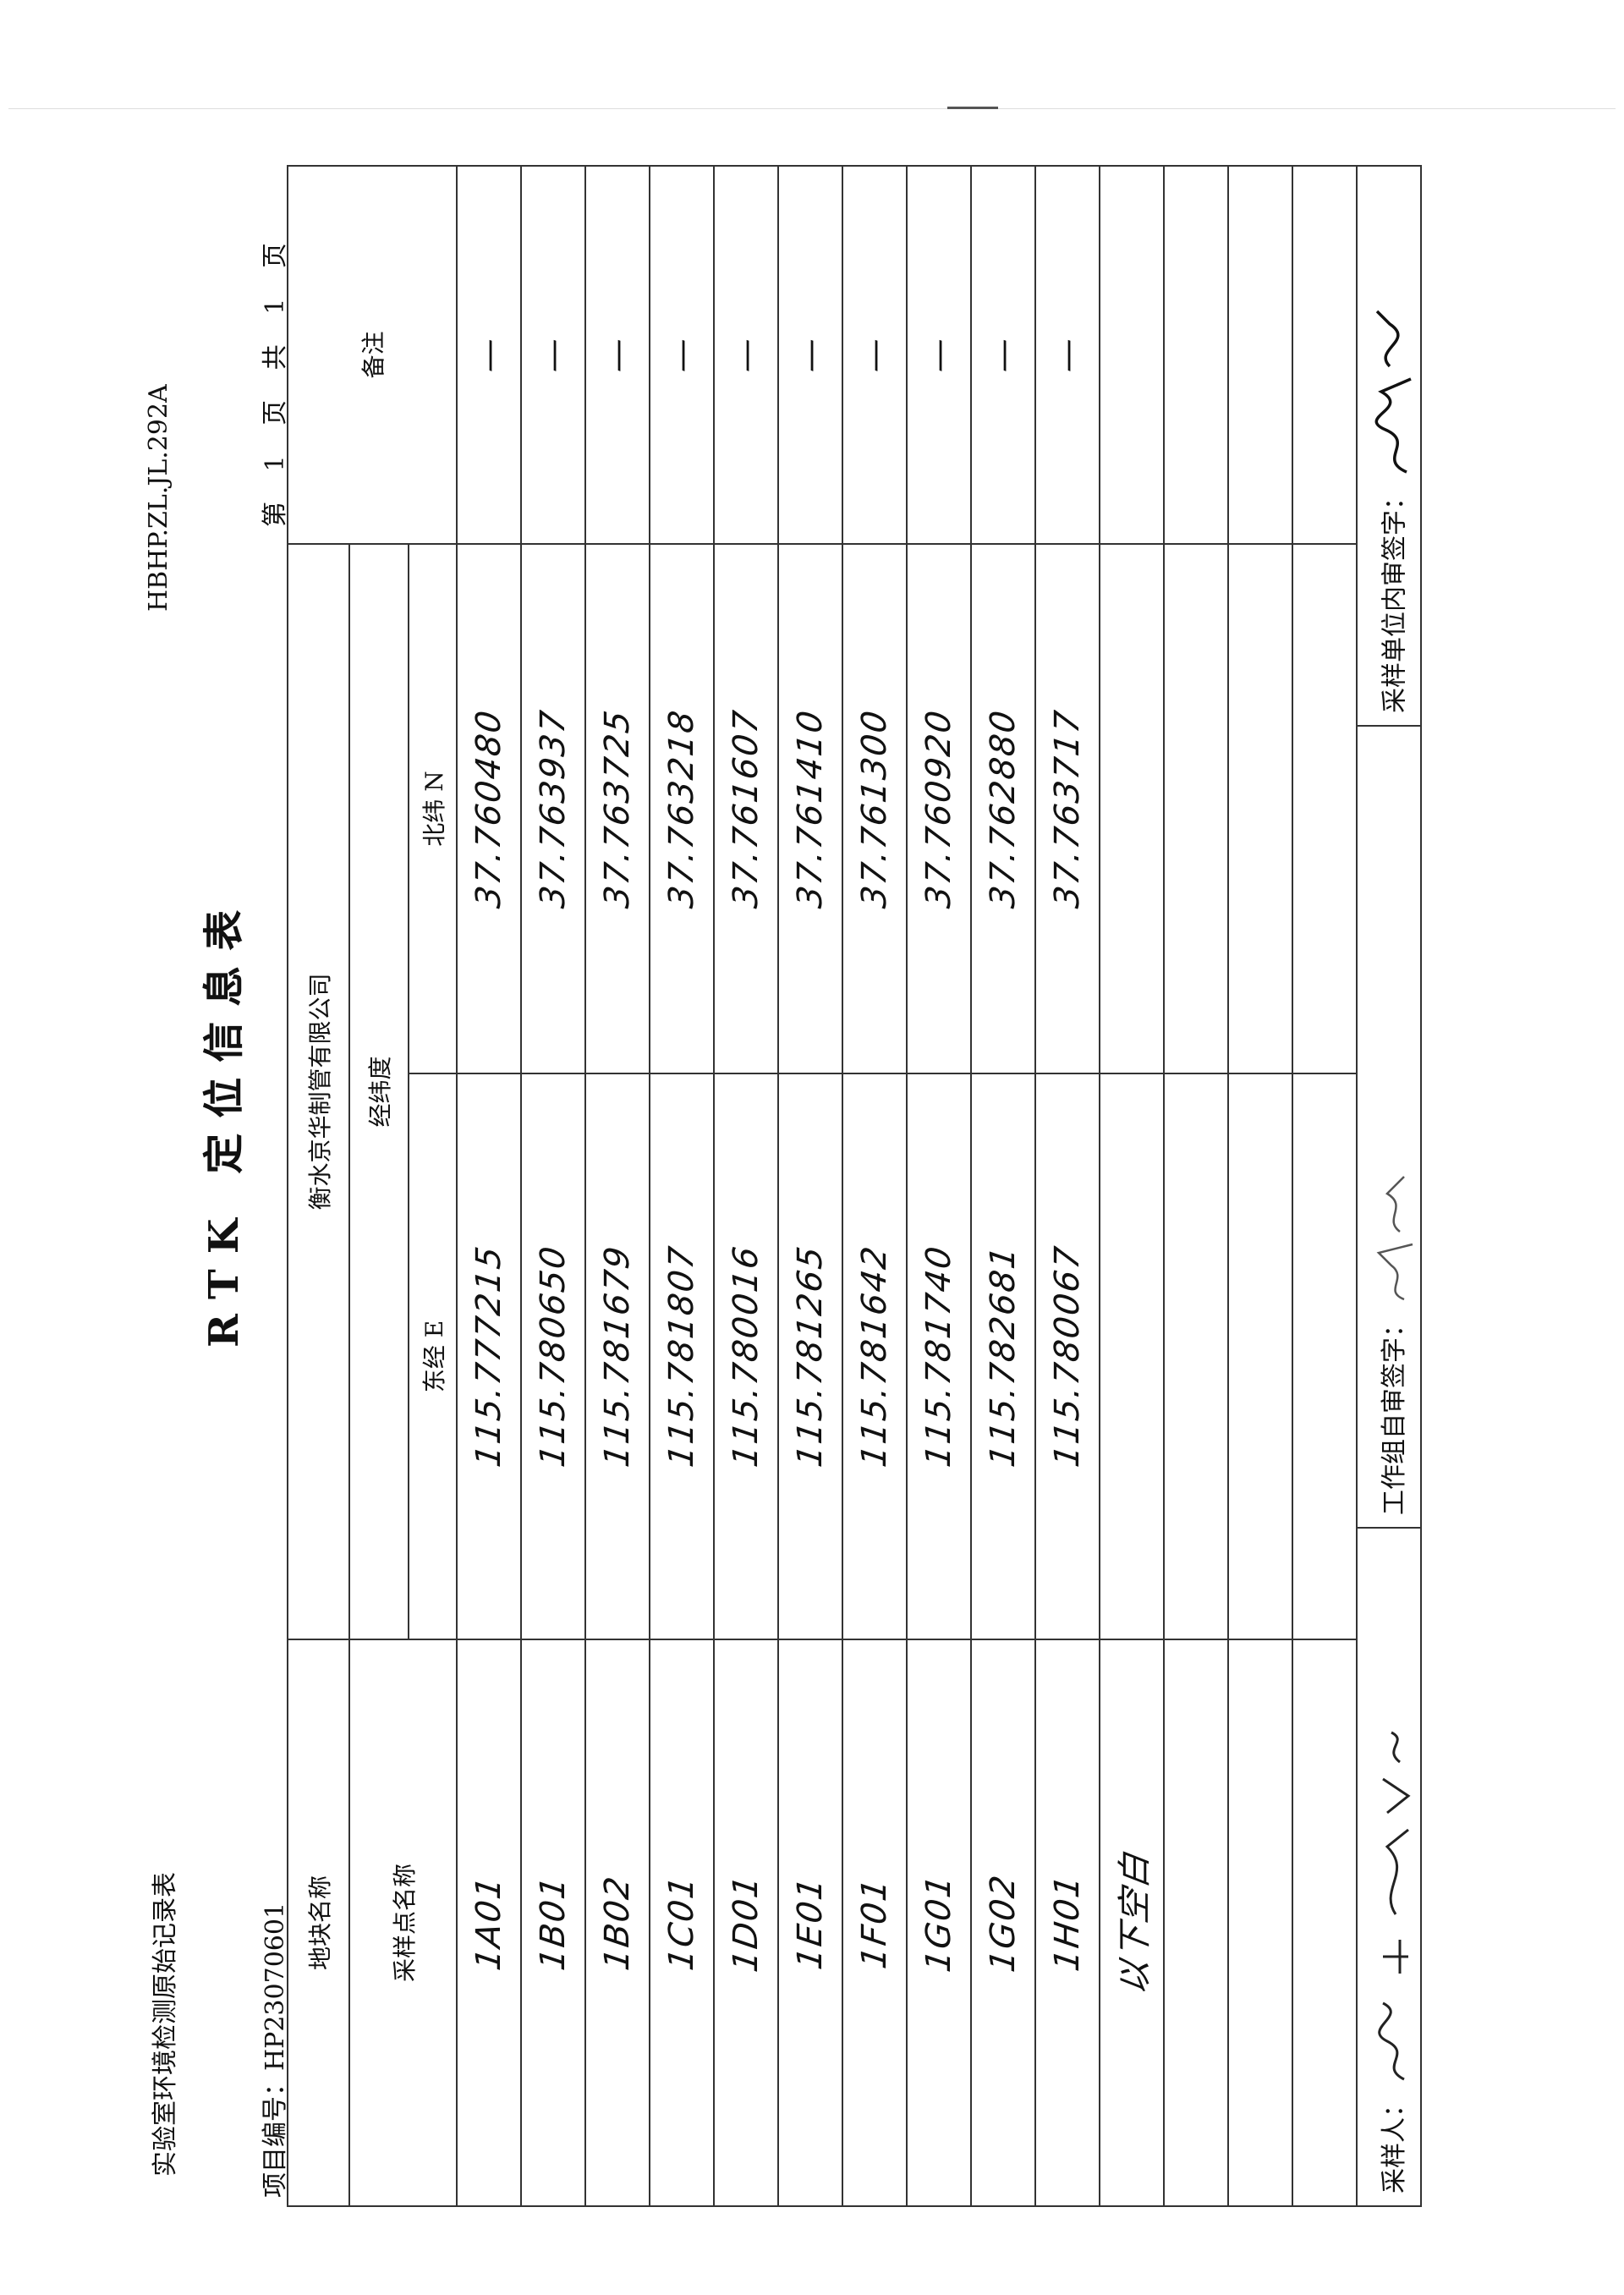  I want to click on north-latitude: 37.761300, so click(874, 808).